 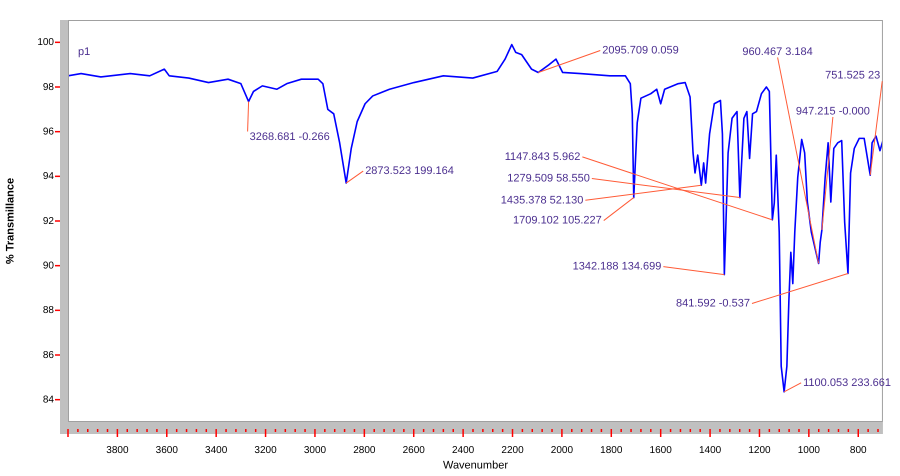 What do you see at coordinates (409, 171) in the screenshot?
I see `annotation: 2873.523 199.164` at bounding box center [409, 171].